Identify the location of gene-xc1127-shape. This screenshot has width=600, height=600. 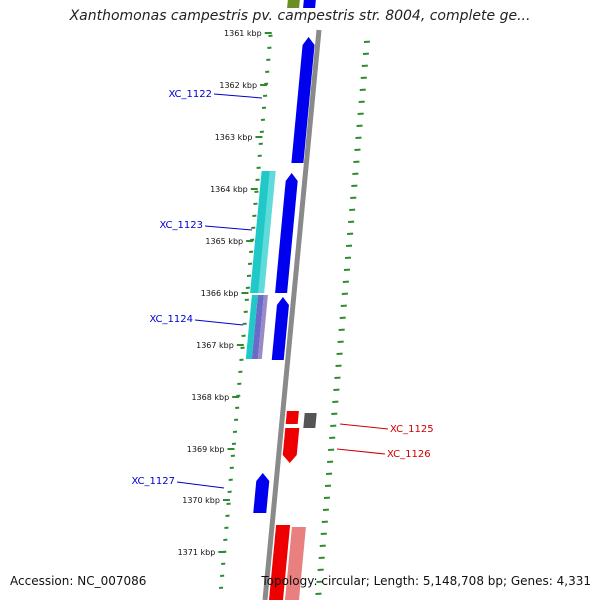
(261, 493).